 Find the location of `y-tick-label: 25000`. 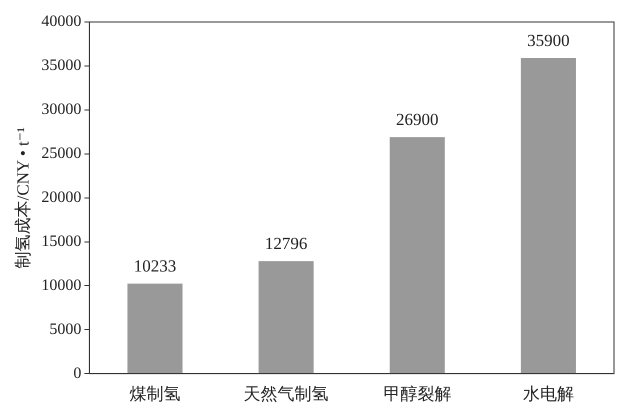

y-tick-label: 25000 is located at coordinates (61, 153).